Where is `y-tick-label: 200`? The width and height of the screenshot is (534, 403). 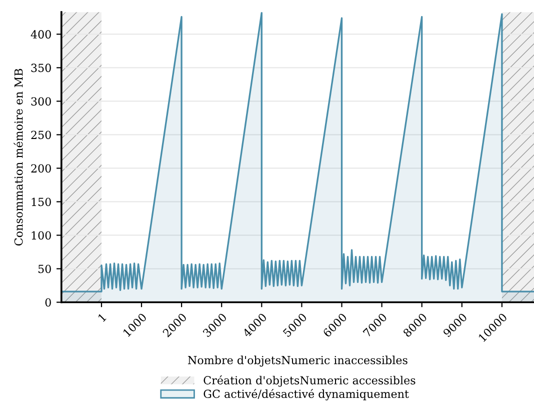 y-tick-label: 200 is located at coordinates (41, 168).